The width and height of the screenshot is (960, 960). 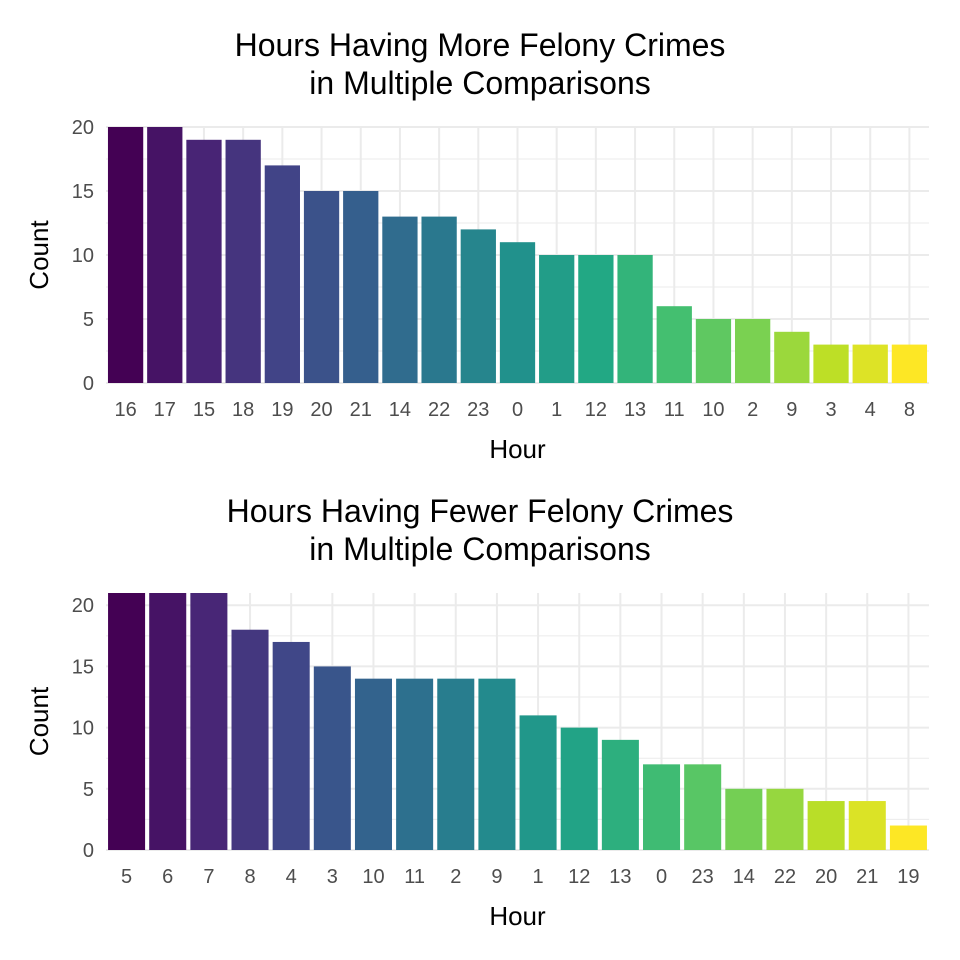 I want to click on x-tick-label: 6, so click(x=167, y=877).